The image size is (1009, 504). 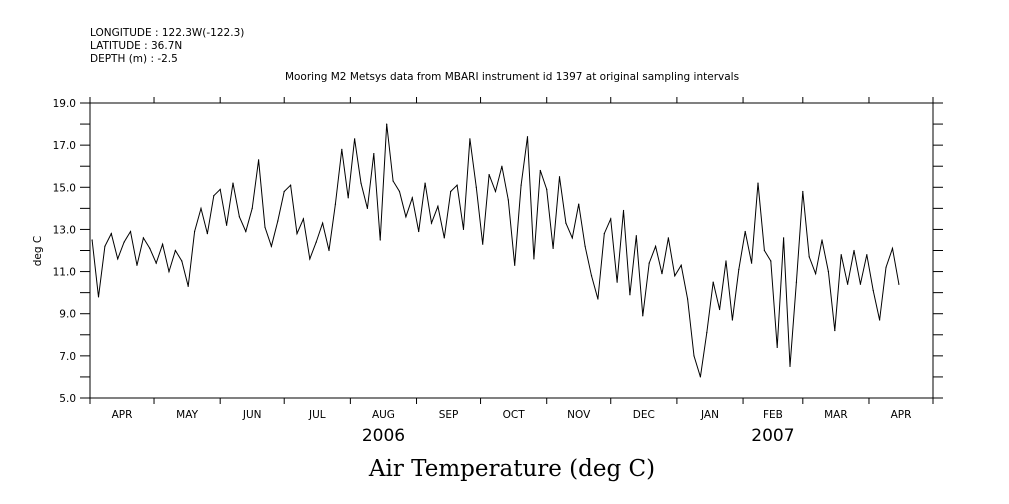 I want to click on y-tick-label: 17.0, so click(x=64, y=146).